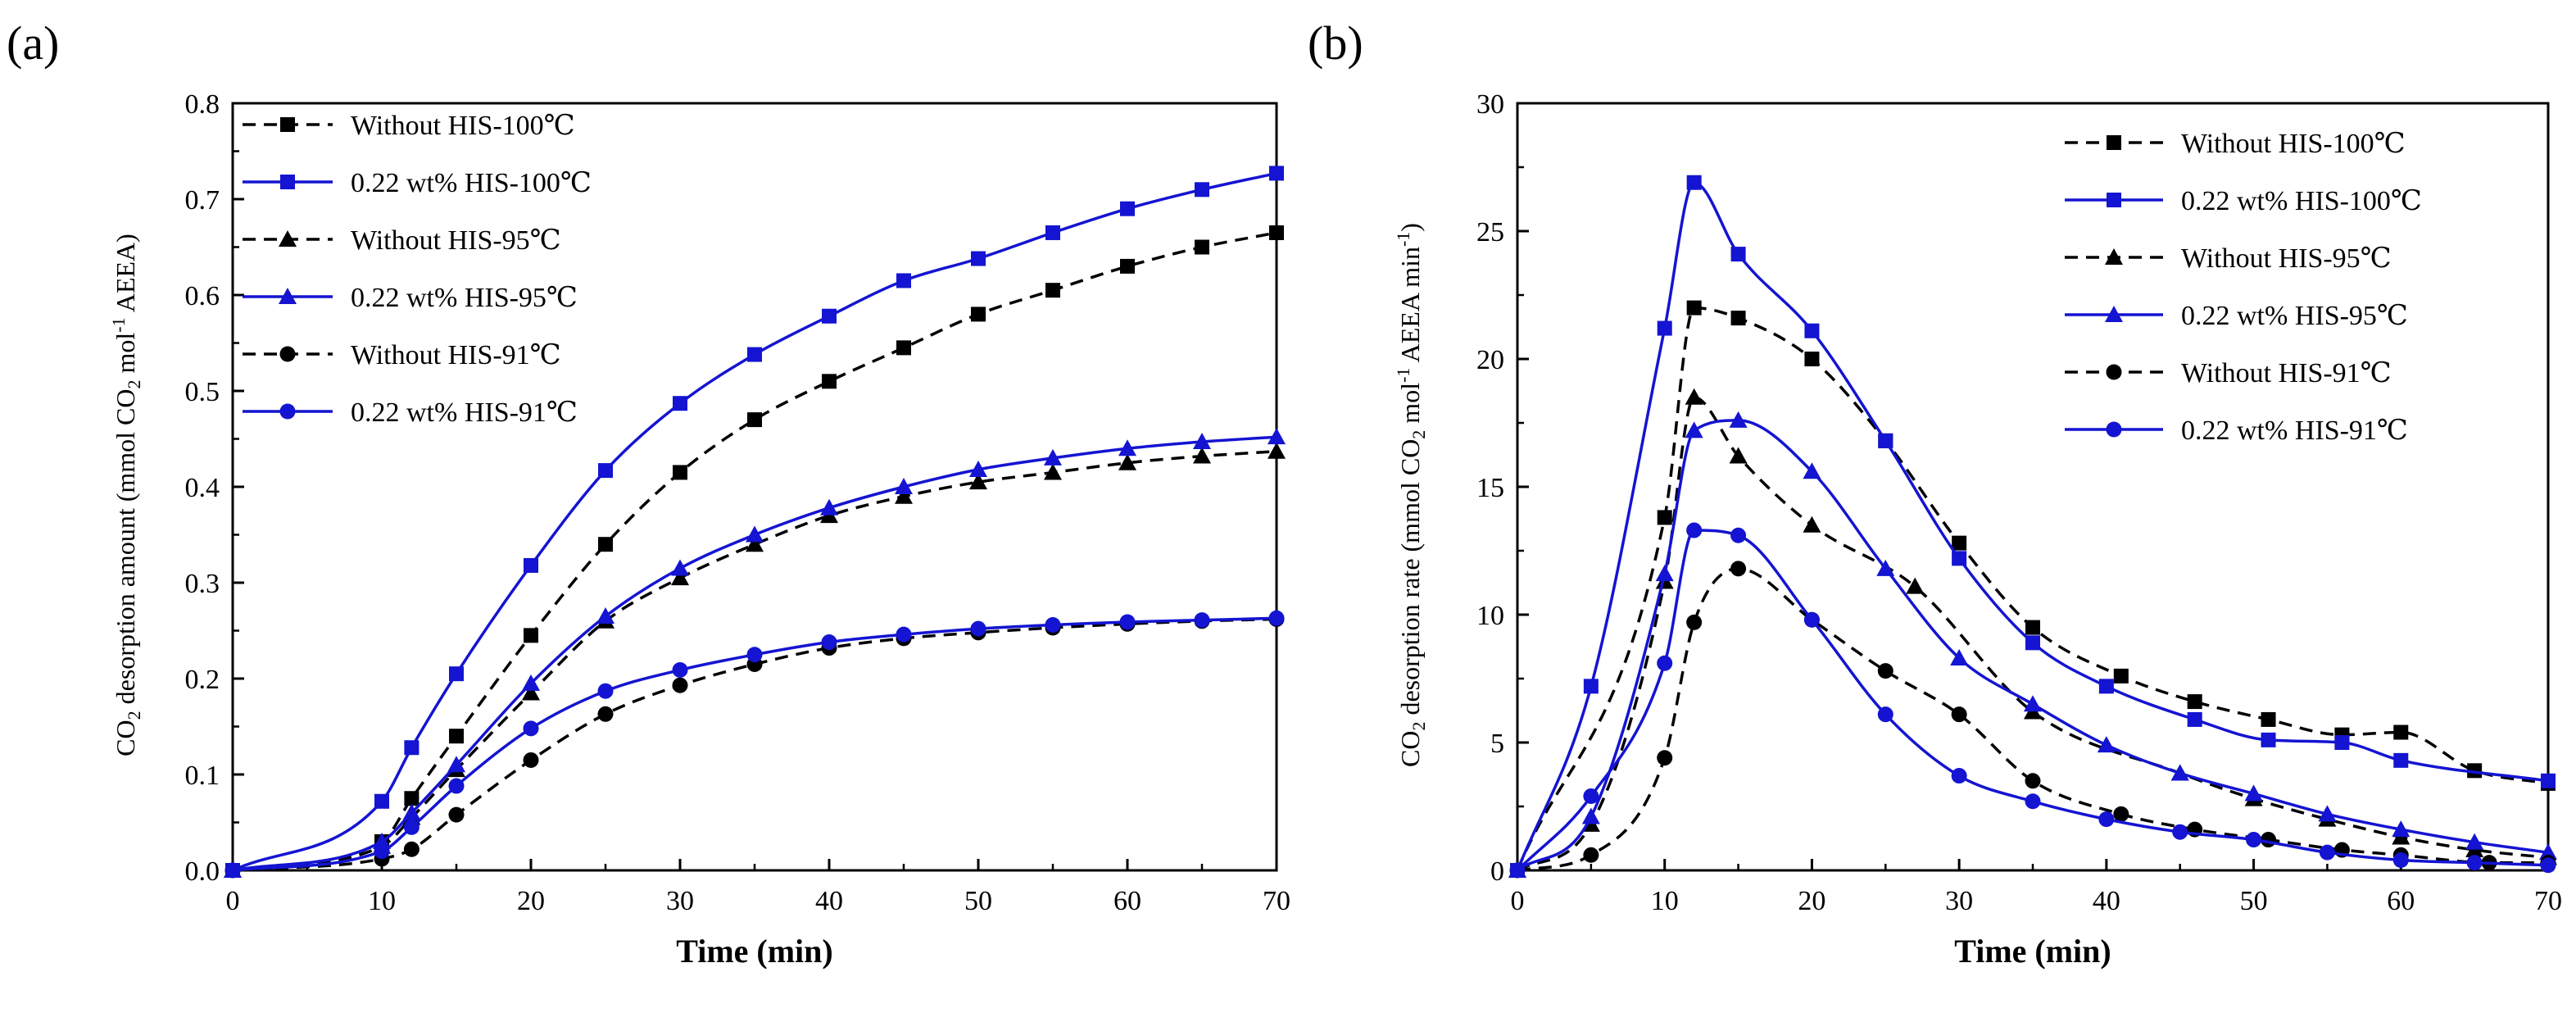  What do you see at coordinates (463, 126) in the screenshot?
I see `legend-entry: Without HIS-100℃` at bounding box center [463, 126].